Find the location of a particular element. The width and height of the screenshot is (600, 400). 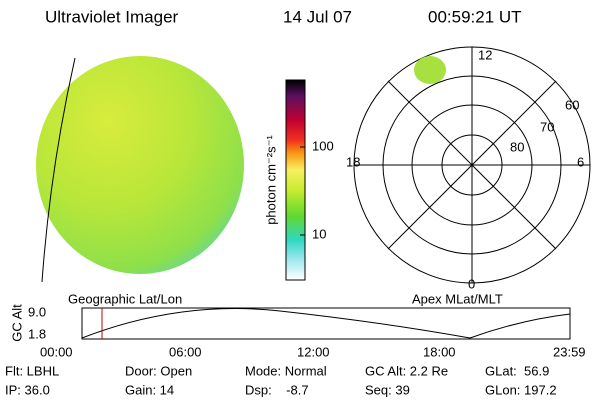

mlt-label: 18 is located at coordinates (353, 161).